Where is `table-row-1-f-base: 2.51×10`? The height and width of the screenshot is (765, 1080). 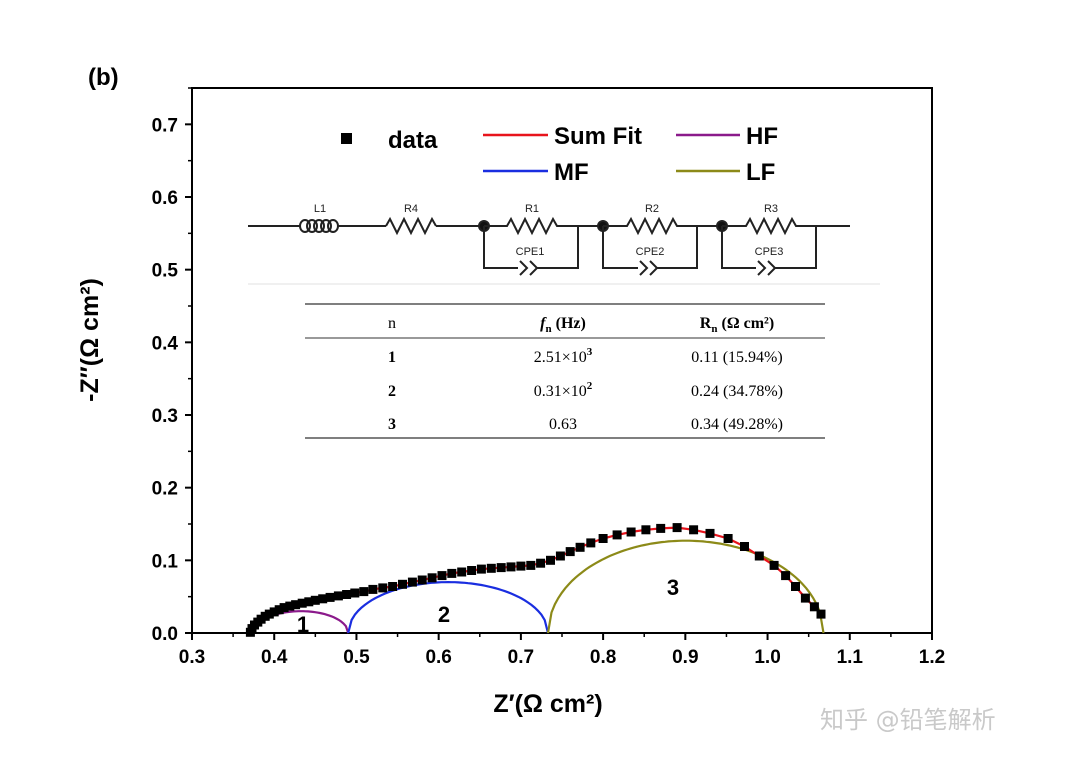
table-row-1-f-base: 2.51×10 is located at coordinates (560, 357).